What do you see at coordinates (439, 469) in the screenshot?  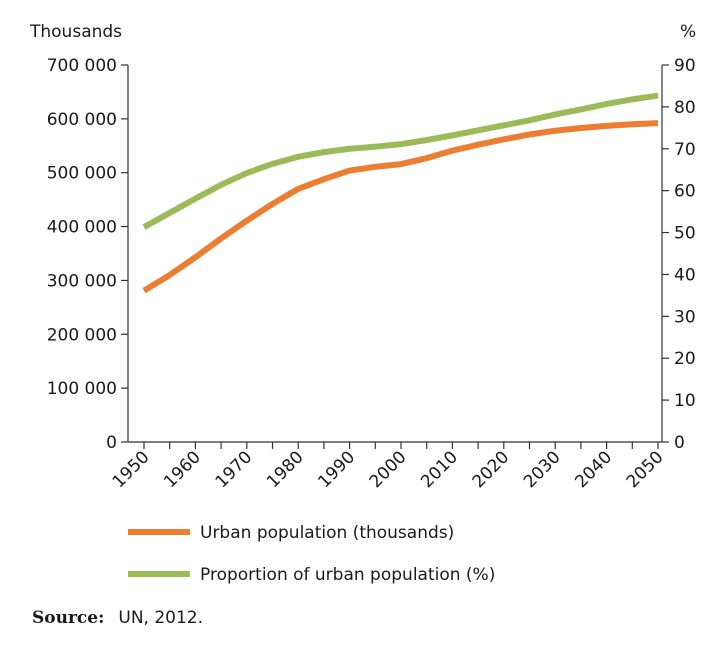 I see `x-tick-label: 2010` at bounding box center [439, 469].